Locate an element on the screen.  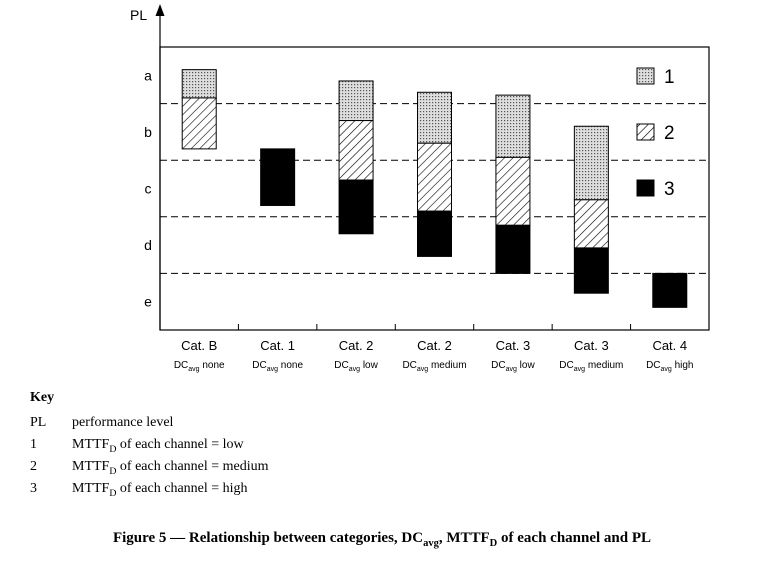
y-axis-label: PL is located at coordinates (138, 15).